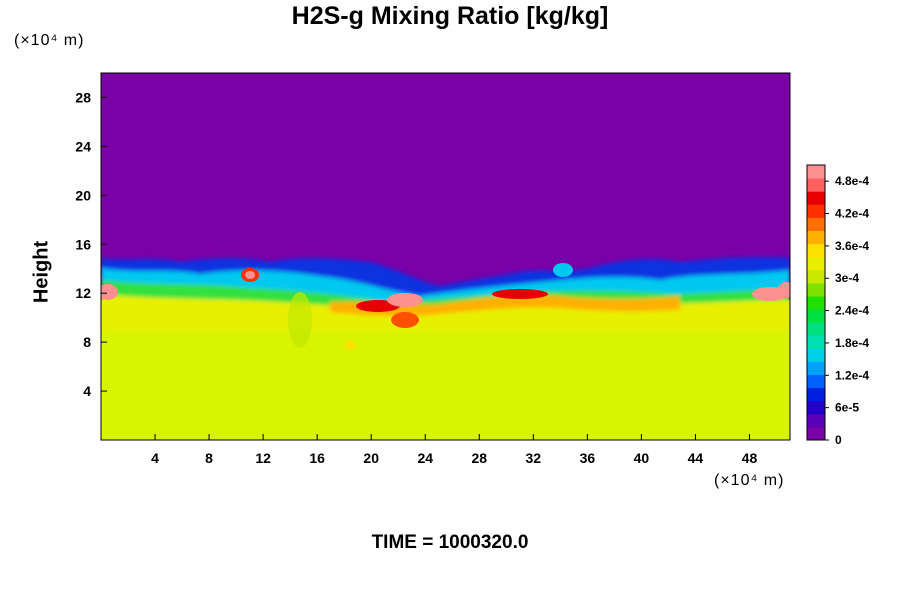 This screenshot has height=600, width=900. I want to click on colorbar-tick-label: 2.4e-4, so click(852, 311).